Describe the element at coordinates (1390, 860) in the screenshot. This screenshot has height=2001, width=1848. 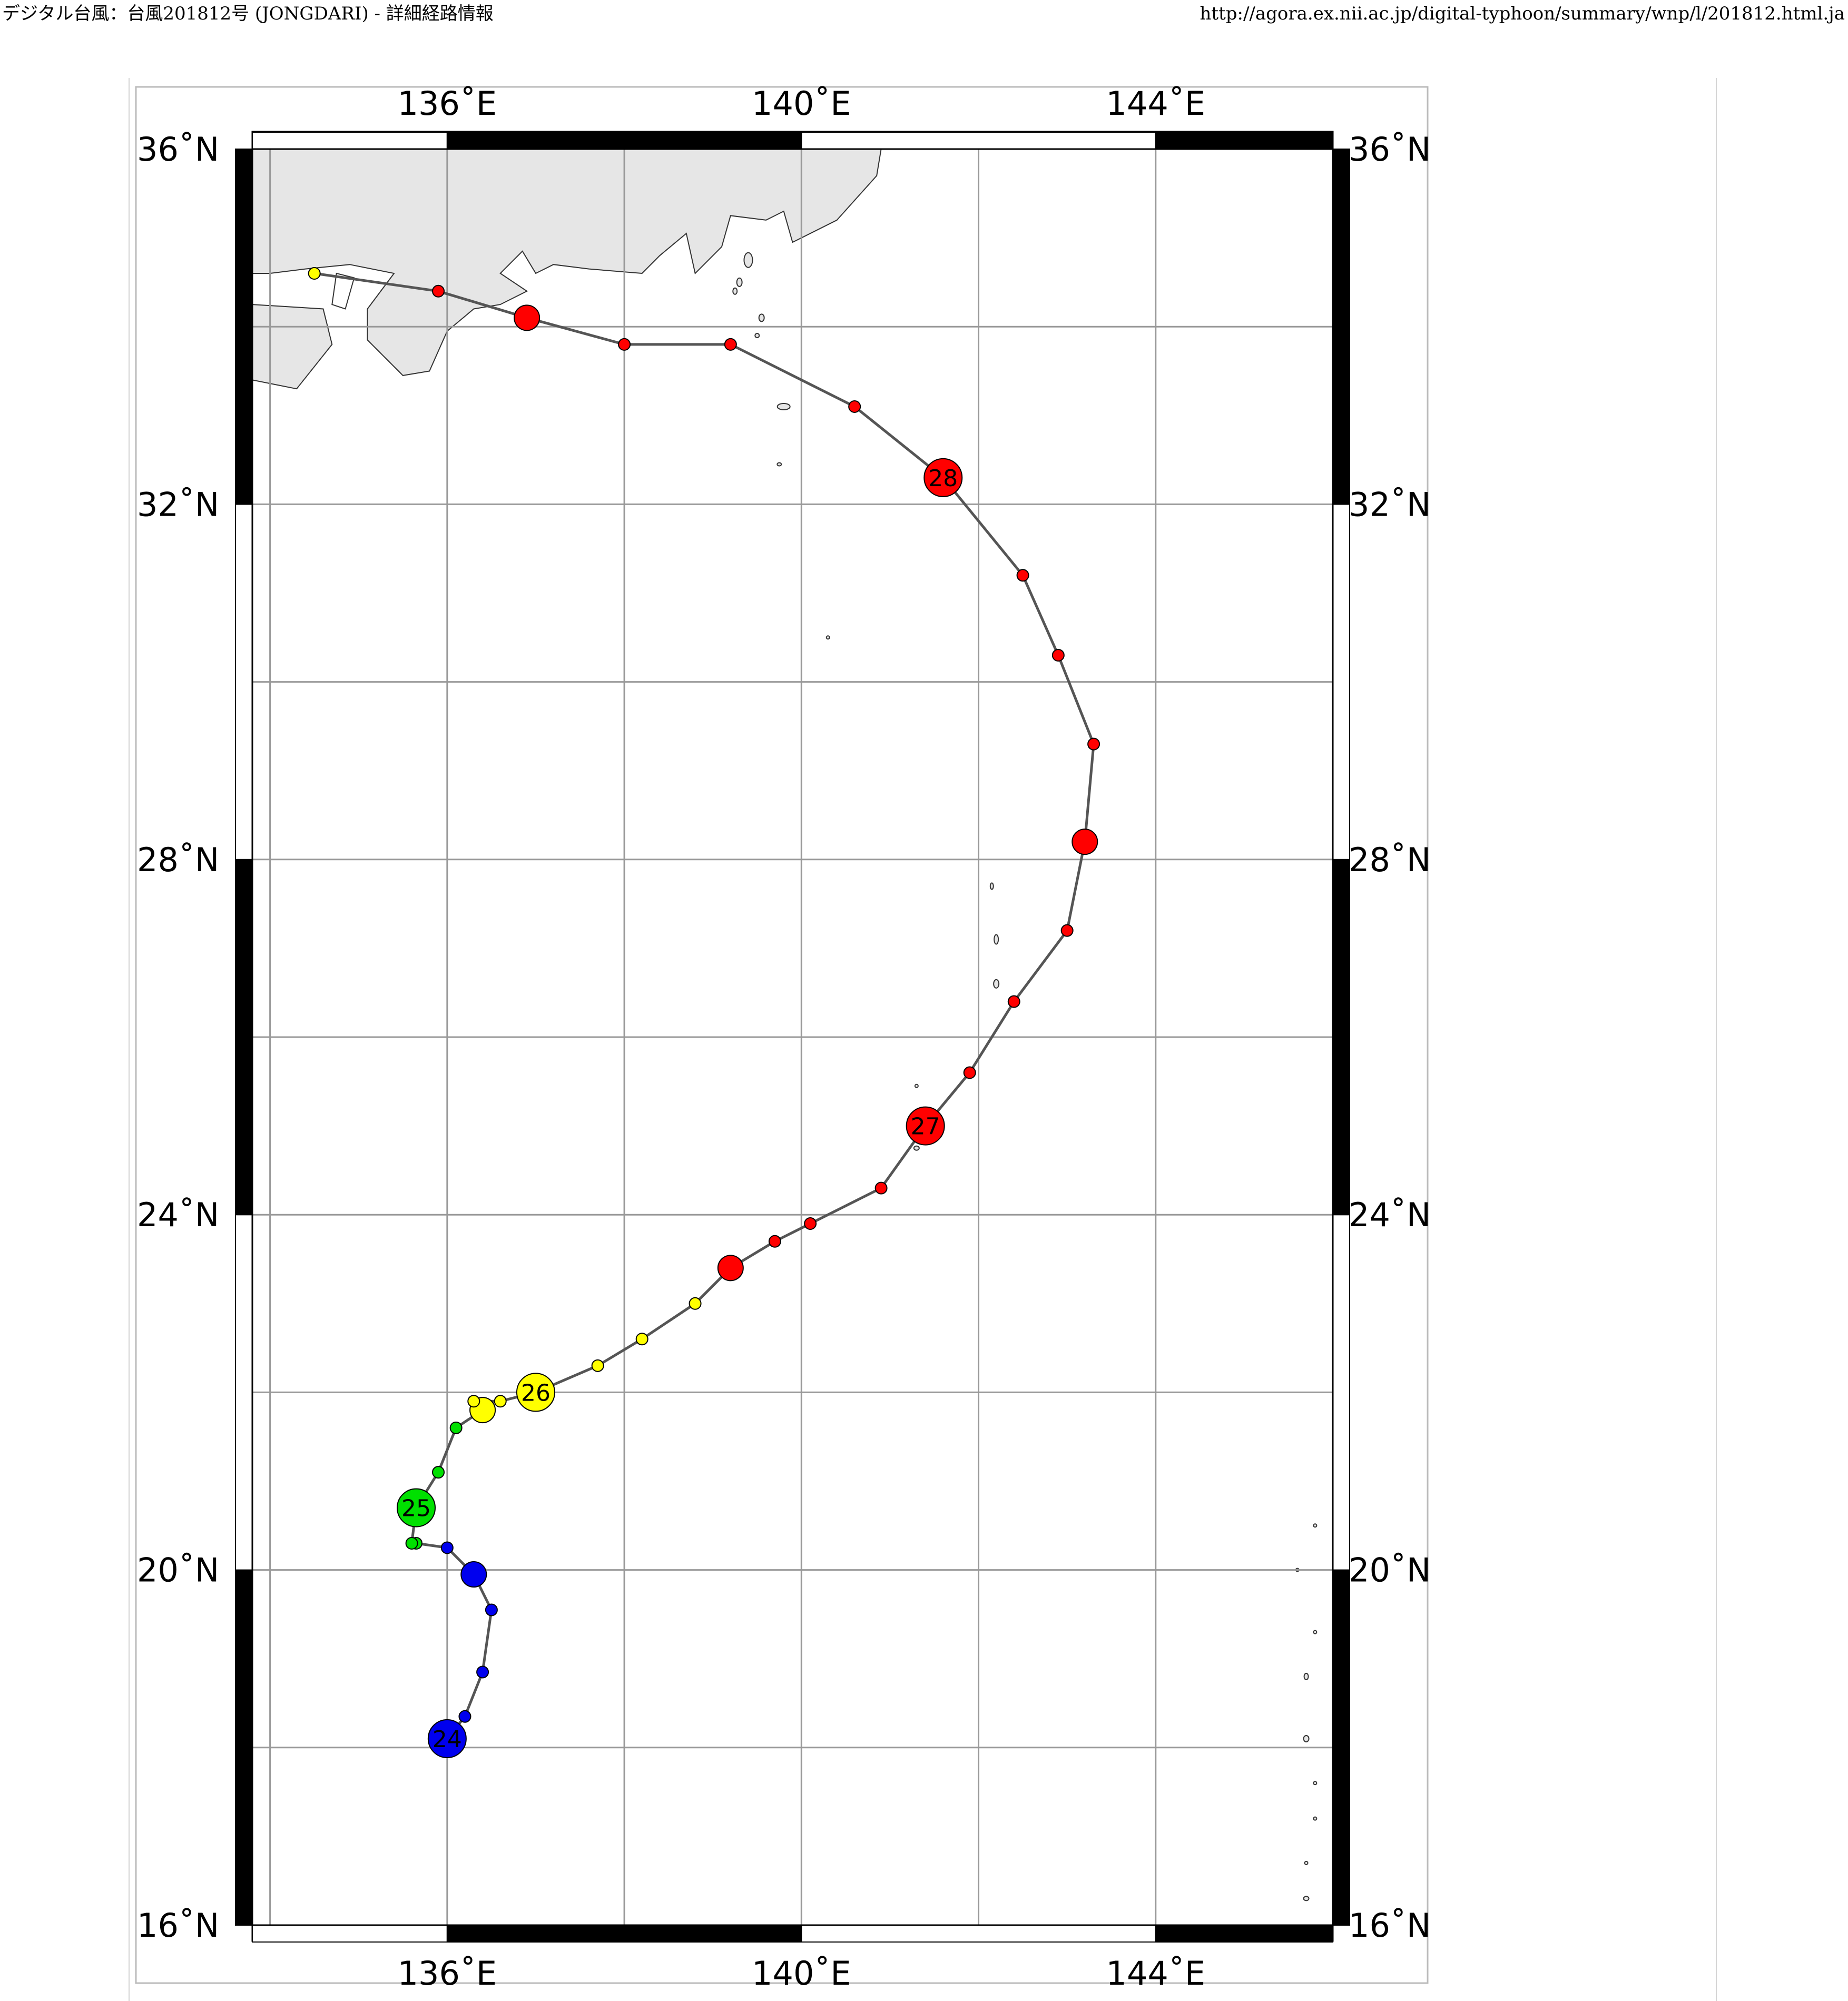
I see `lat-label-right: 28˚N` at that location.